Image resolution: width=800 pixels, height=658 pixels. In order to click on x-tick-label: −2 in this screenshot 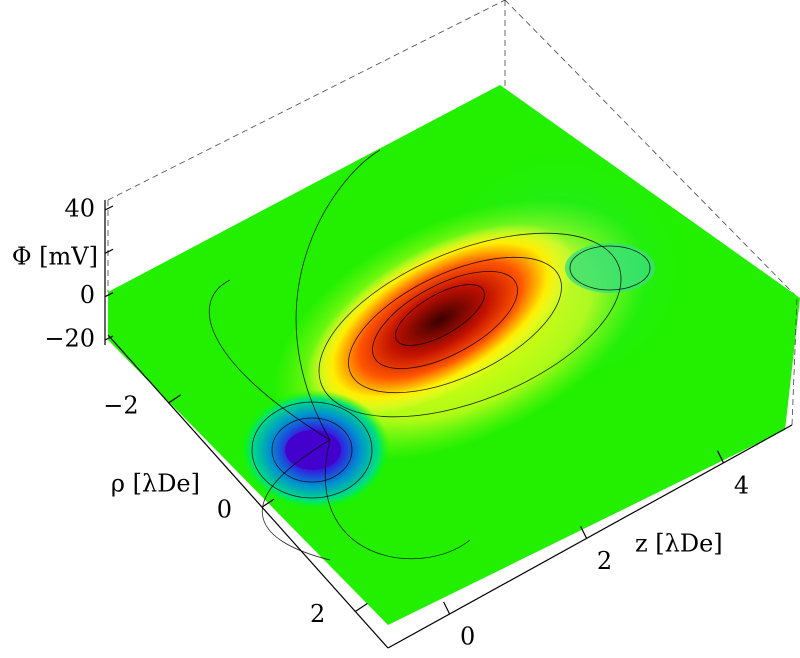, I will do `click(120, 405)`.